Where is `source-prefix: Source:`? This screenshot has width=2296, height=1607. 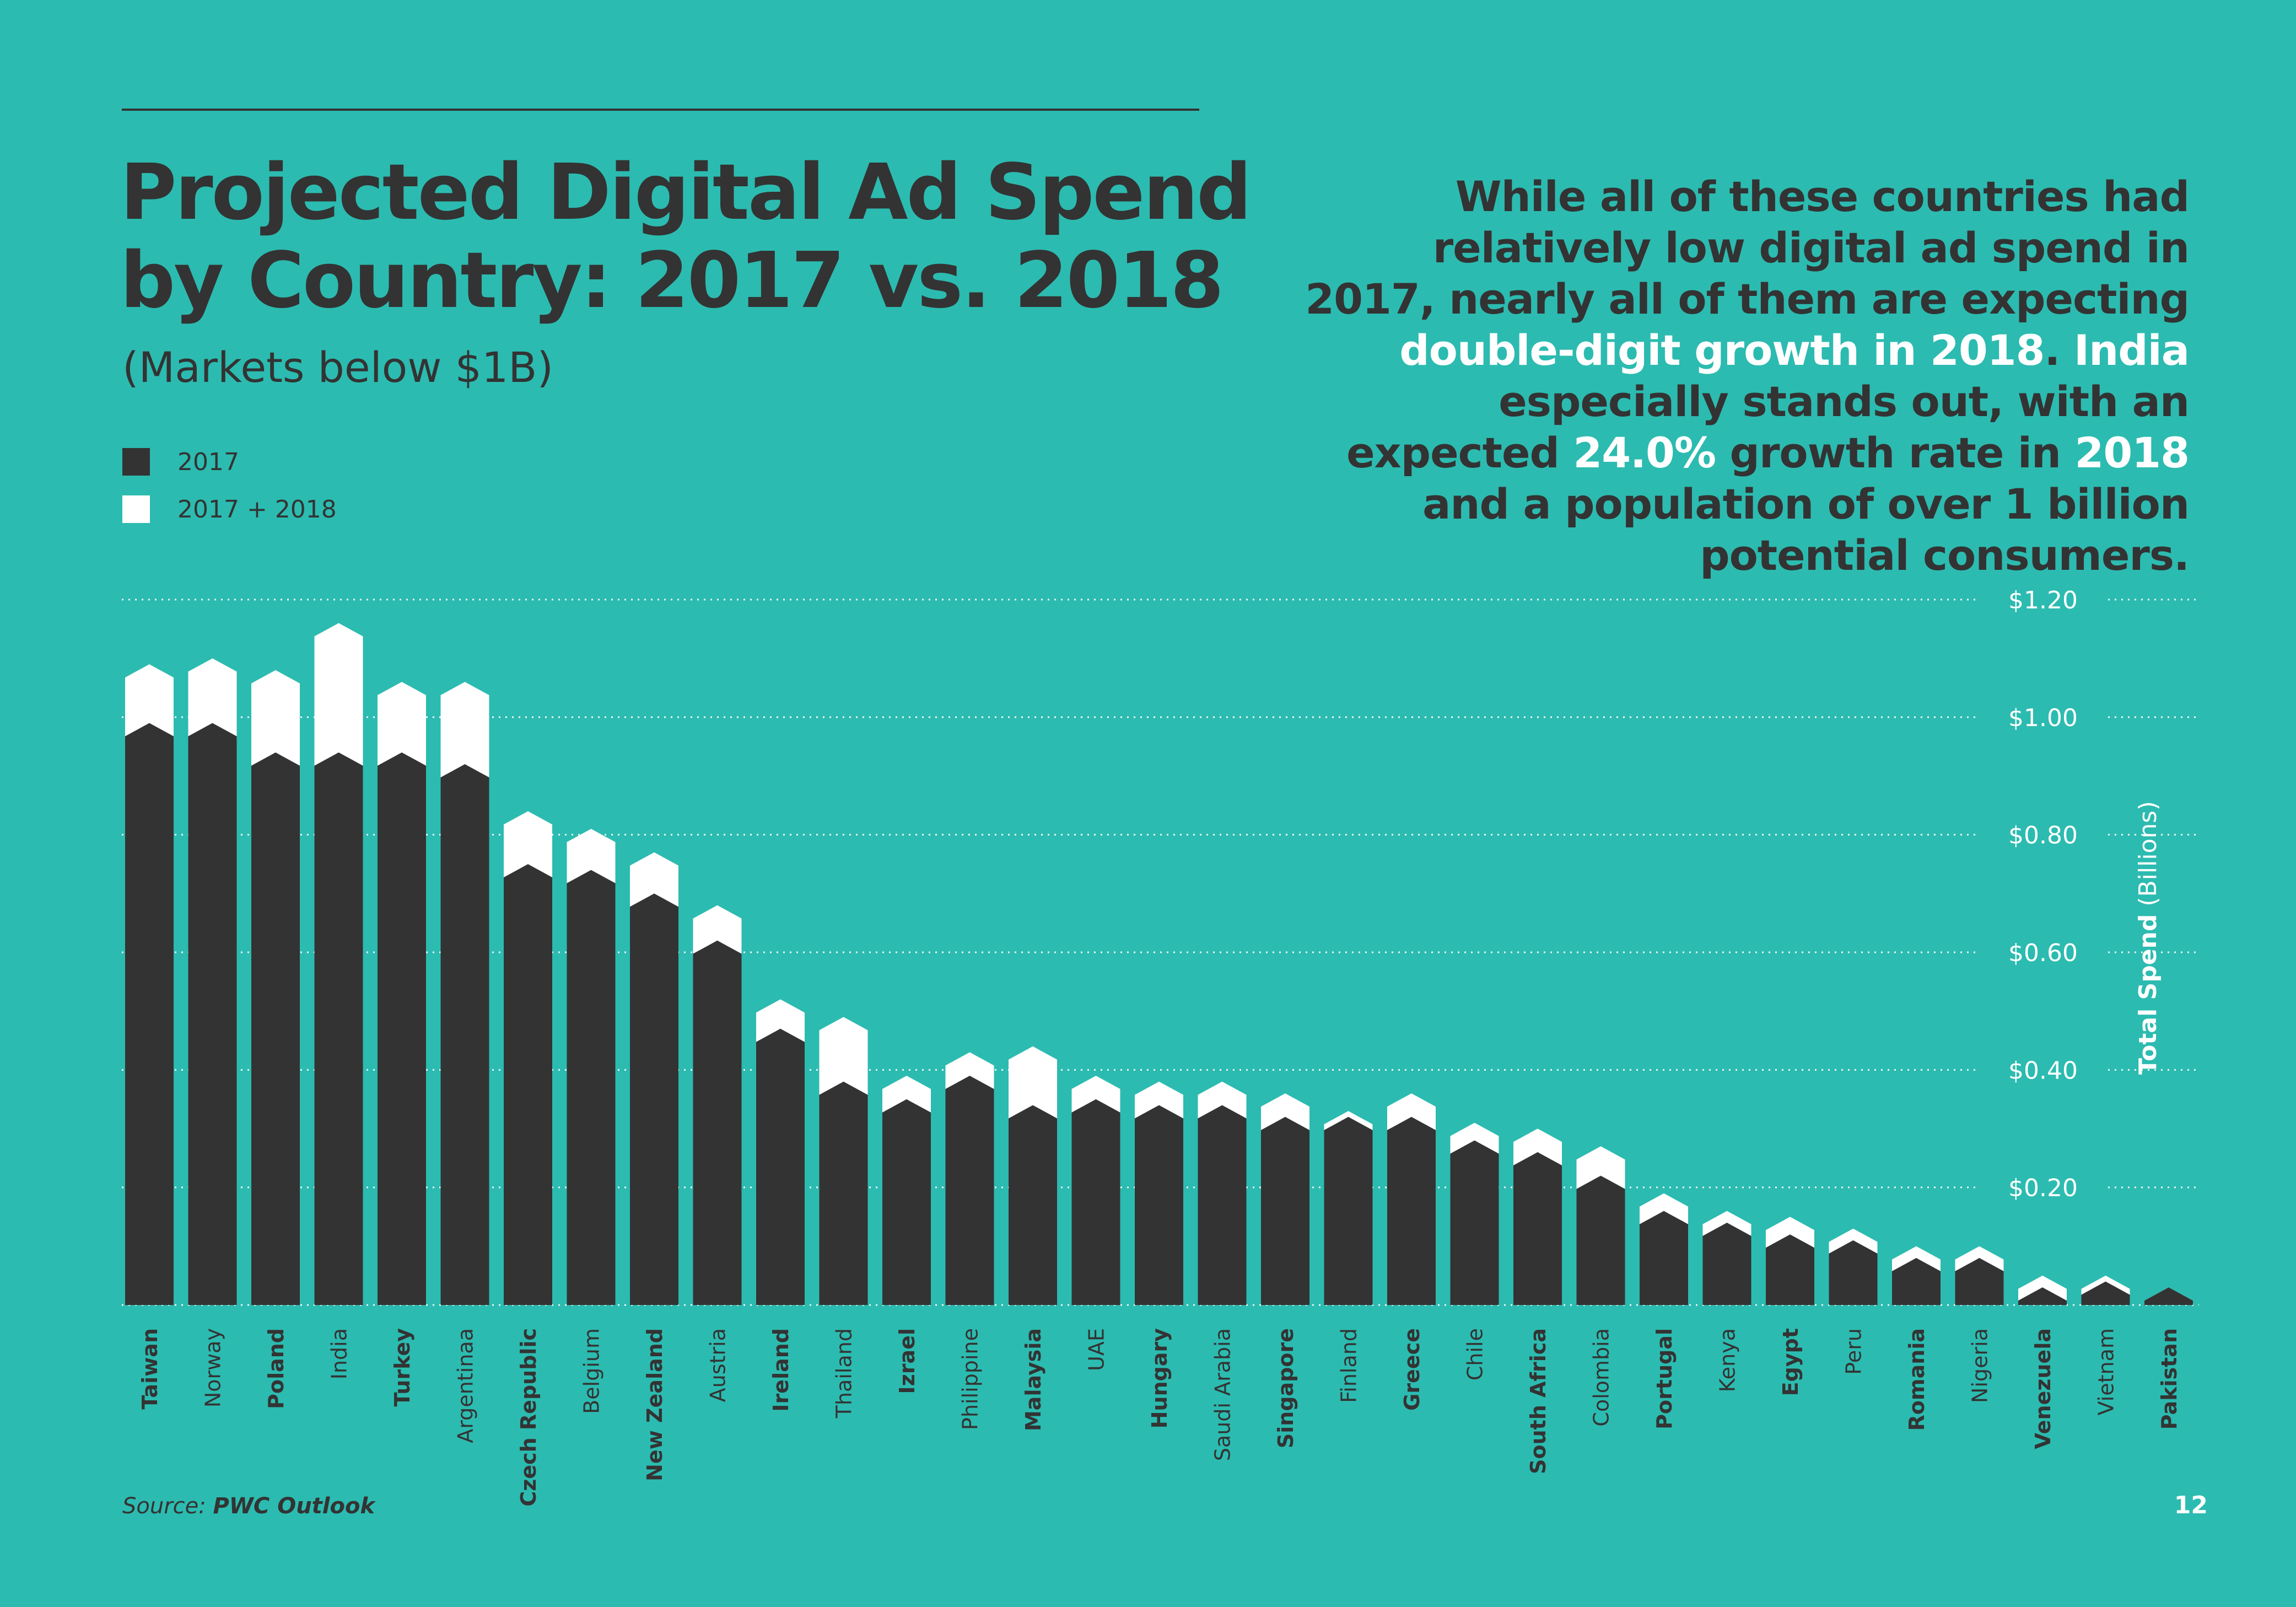
source-prefix: Source: is located at coordinates (164, 1506).